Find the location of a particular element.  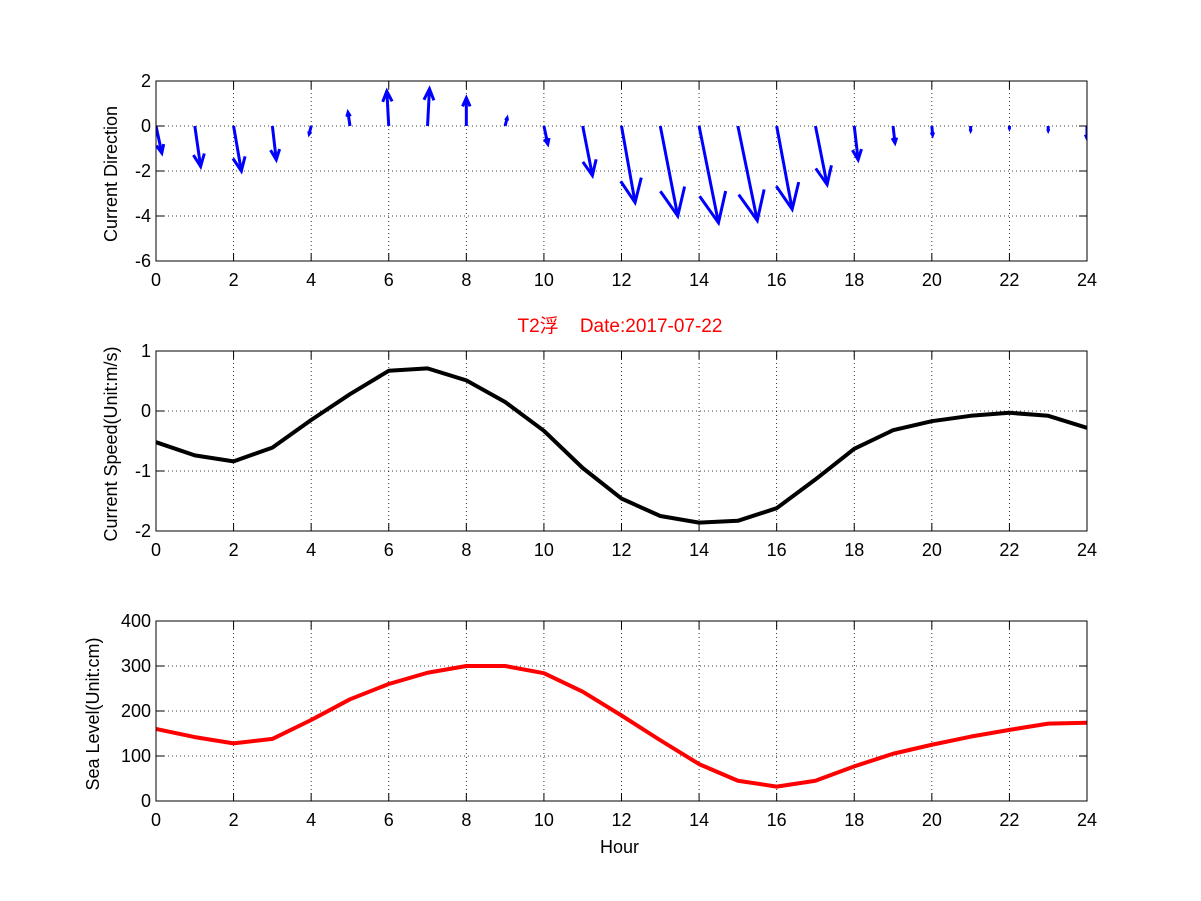

sea-level-y-axis-label: Sea Level(Unit:cm) is located at coordinates (93, 713).